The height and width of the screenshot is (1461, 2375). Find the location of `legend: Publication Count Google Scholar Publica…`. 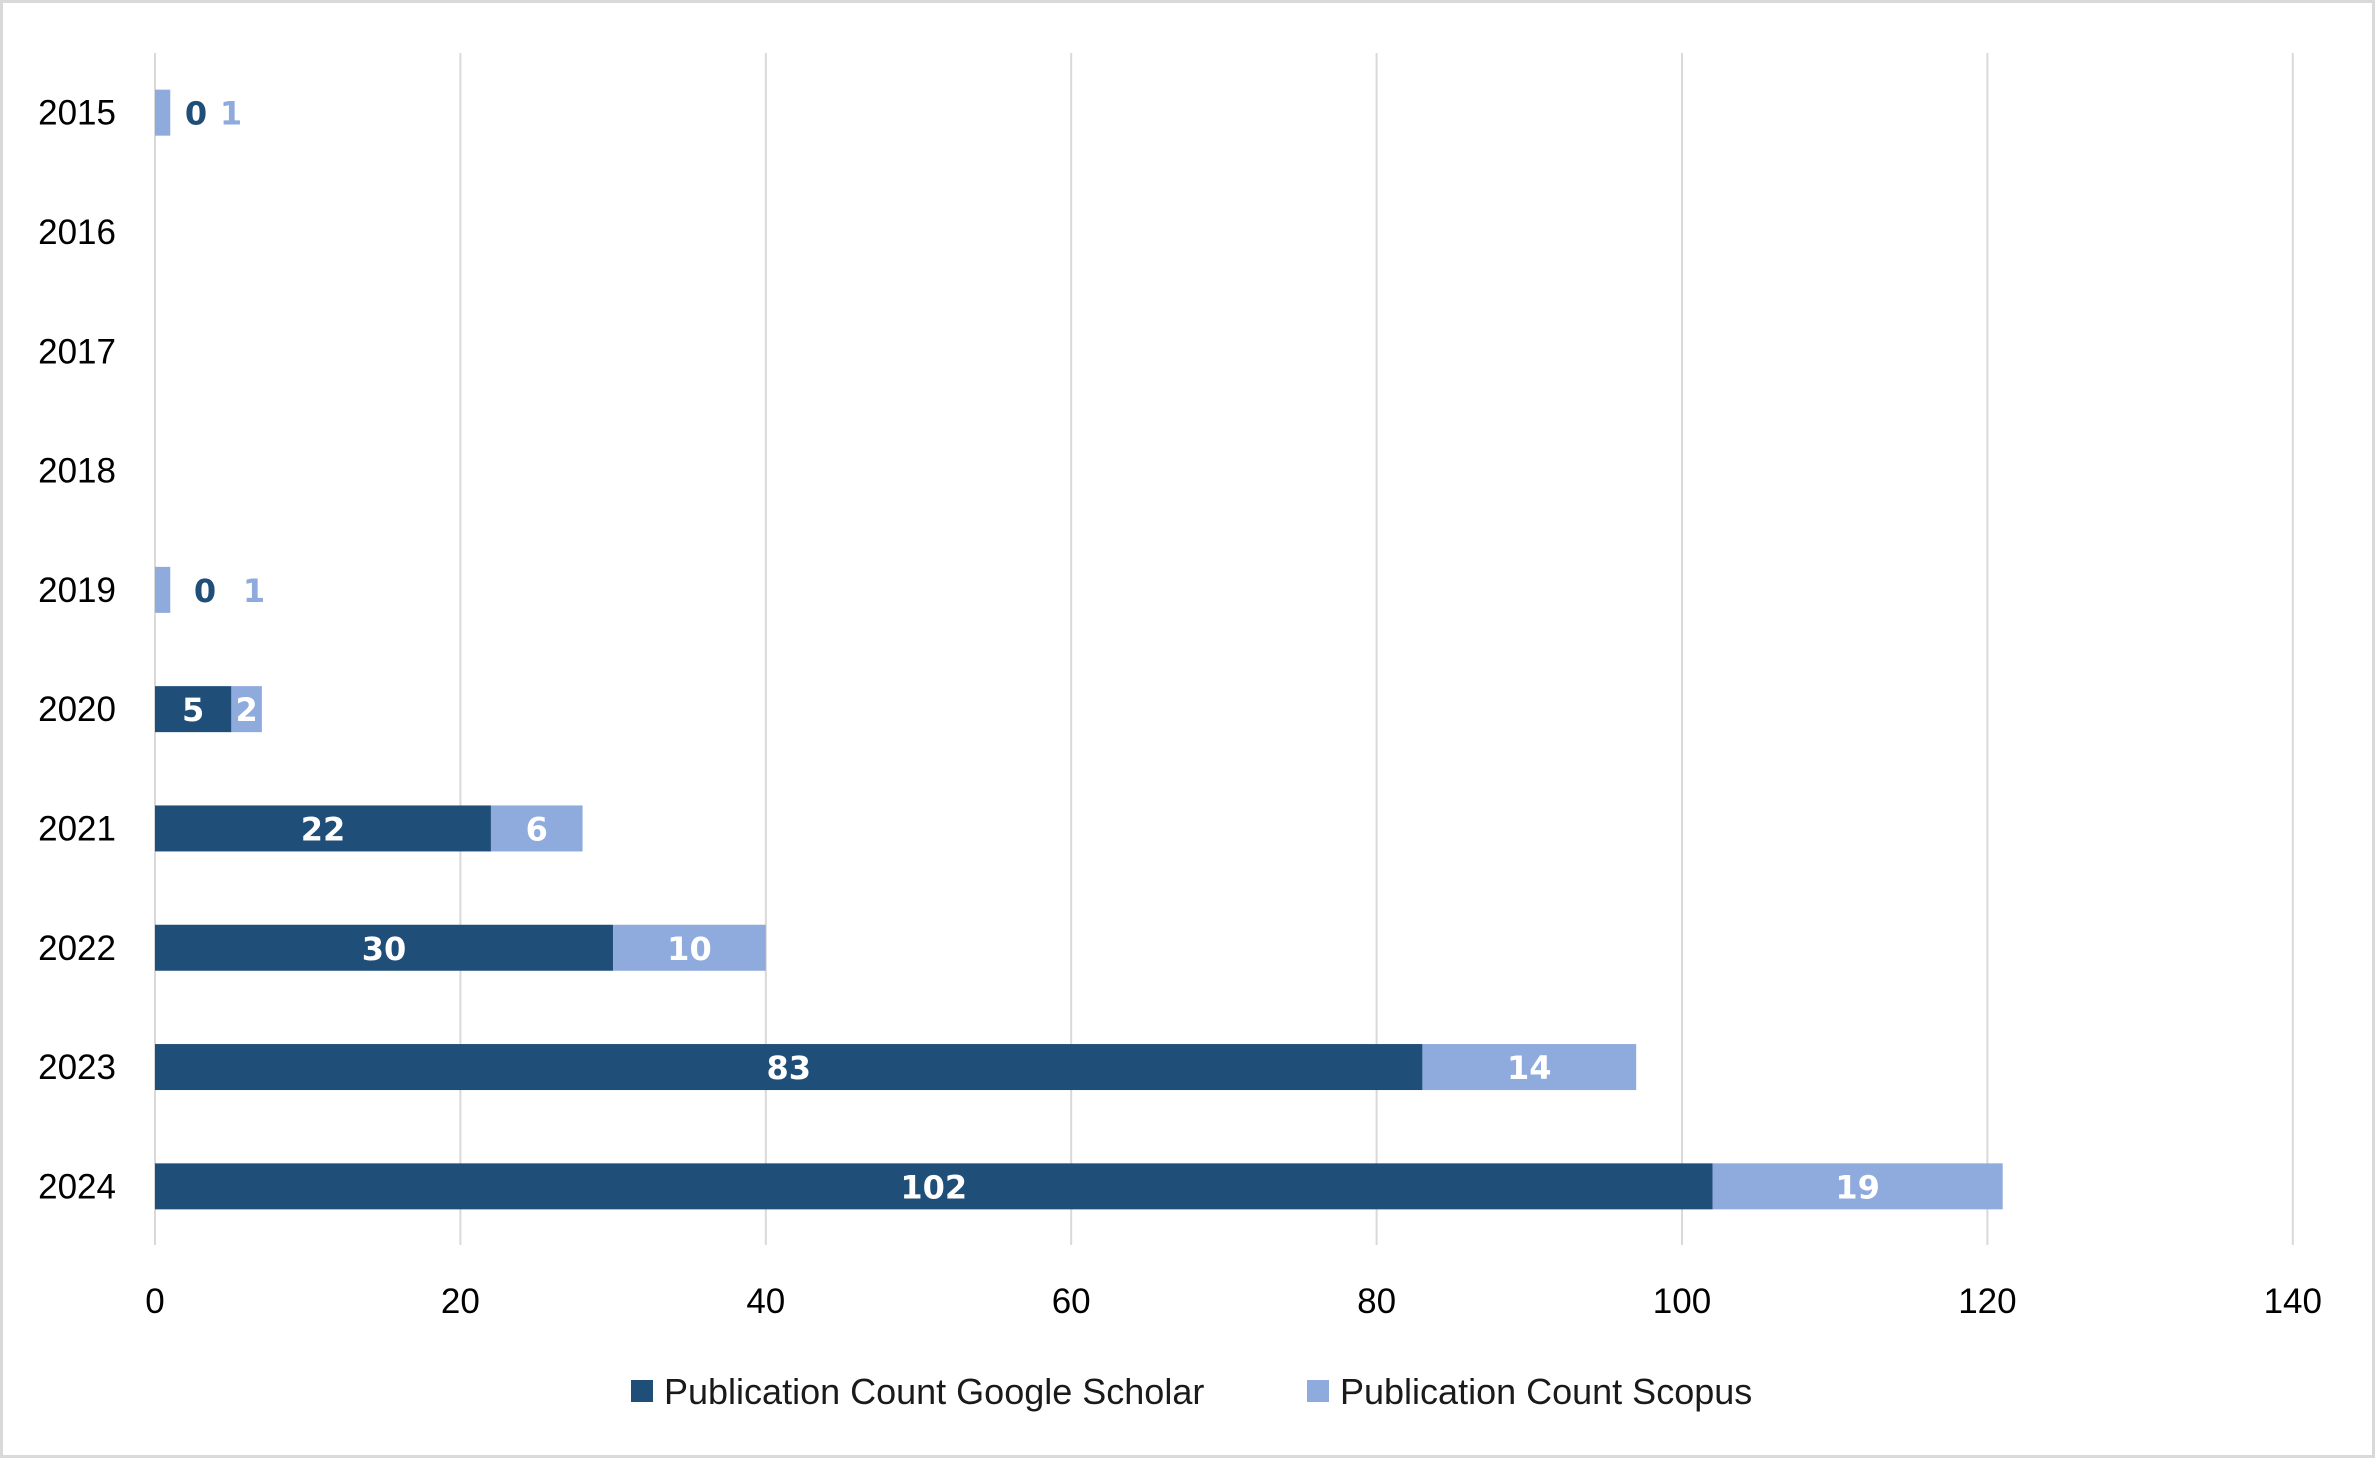

legend: Publication Count Google Scholar Publica… is located at coordinates (1191, 1391).